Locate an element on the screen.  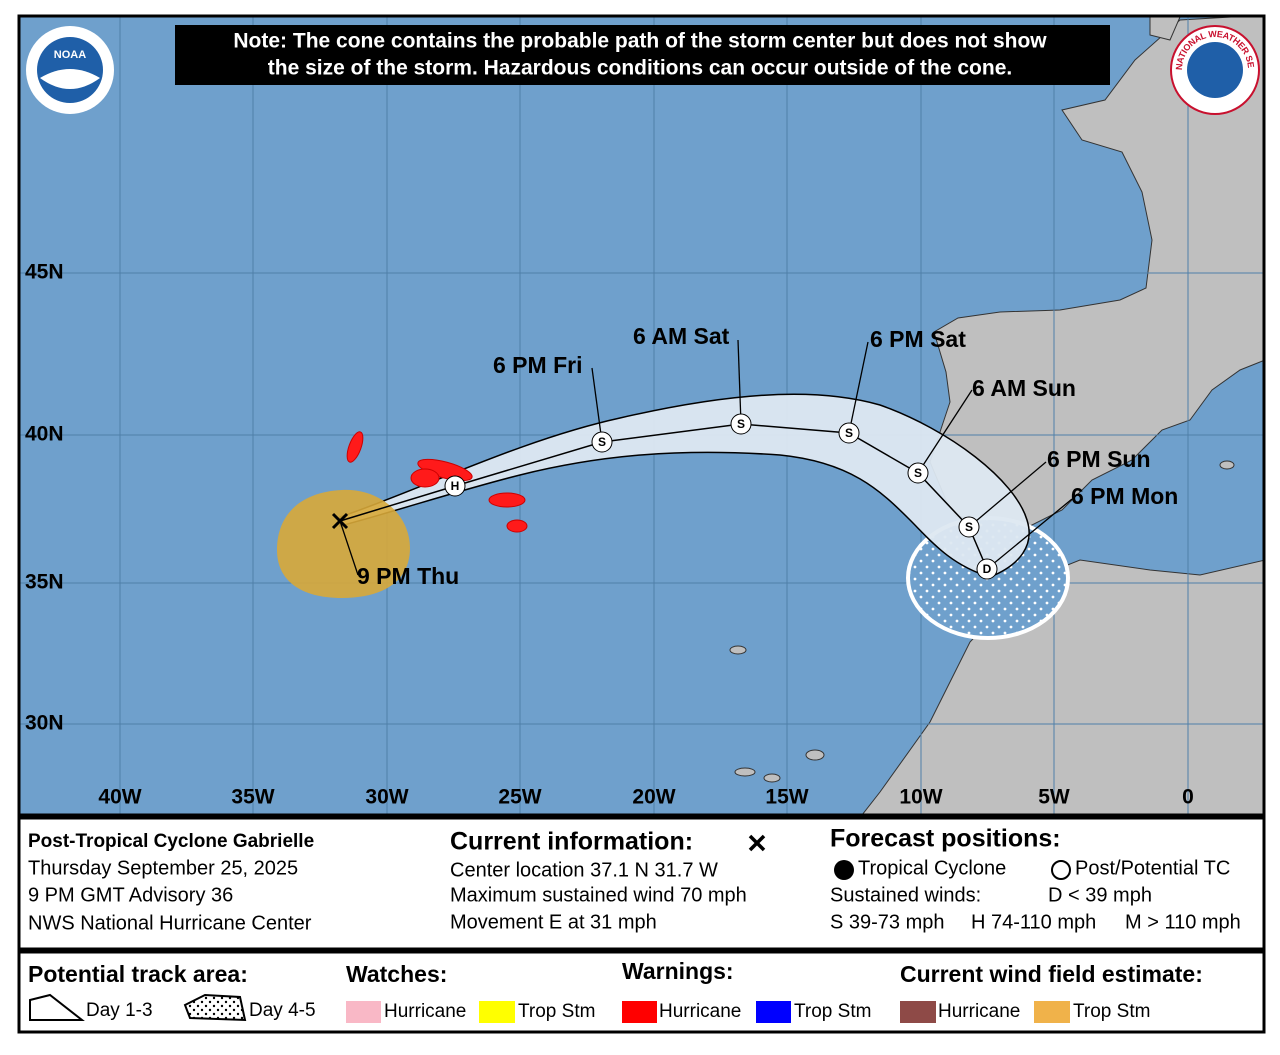
forecast-legend: Post/Potential TC is located at coordinates (1152, 868).